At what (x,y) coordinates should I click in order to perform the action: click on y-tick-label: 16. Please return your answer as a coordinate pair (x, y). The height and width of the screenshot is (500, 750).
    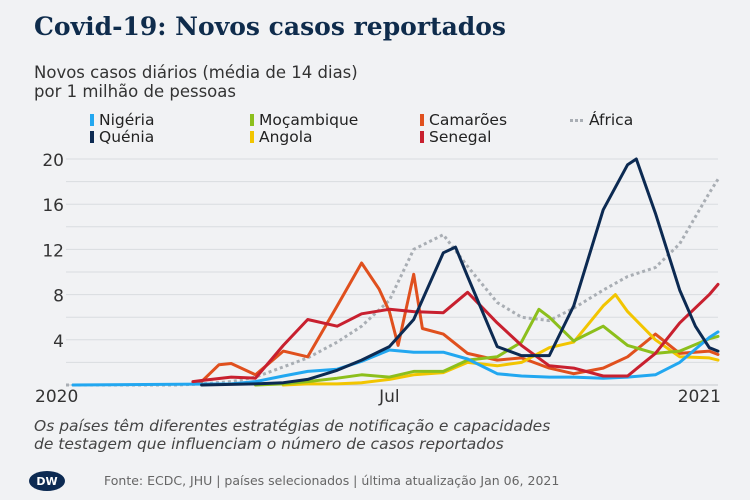
    Looking at the image, I should click on (53, 206).